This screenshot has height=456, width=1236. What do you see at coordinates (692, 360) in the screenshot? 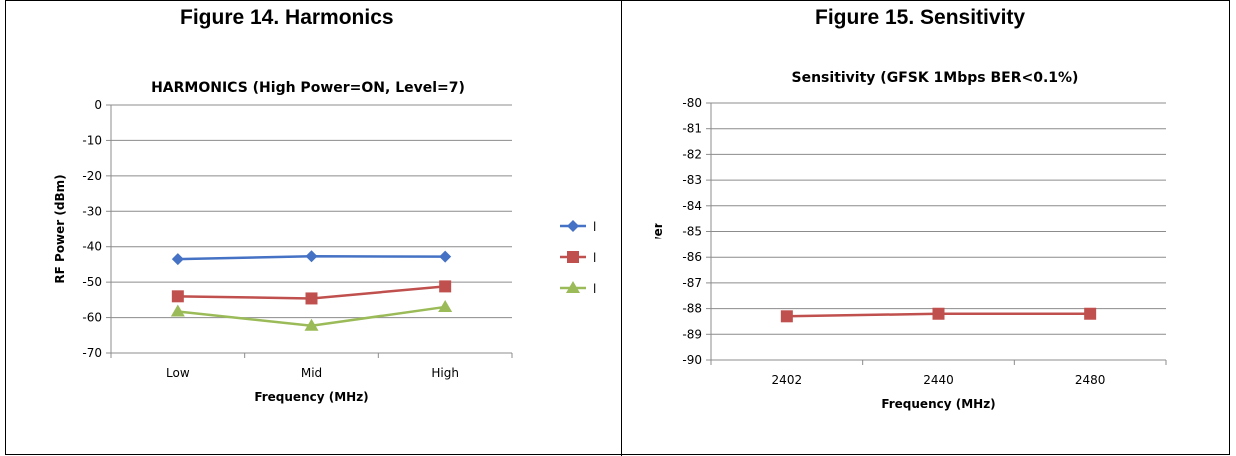
I see `y-tick-label: -90` at bounding box center [692, 360].